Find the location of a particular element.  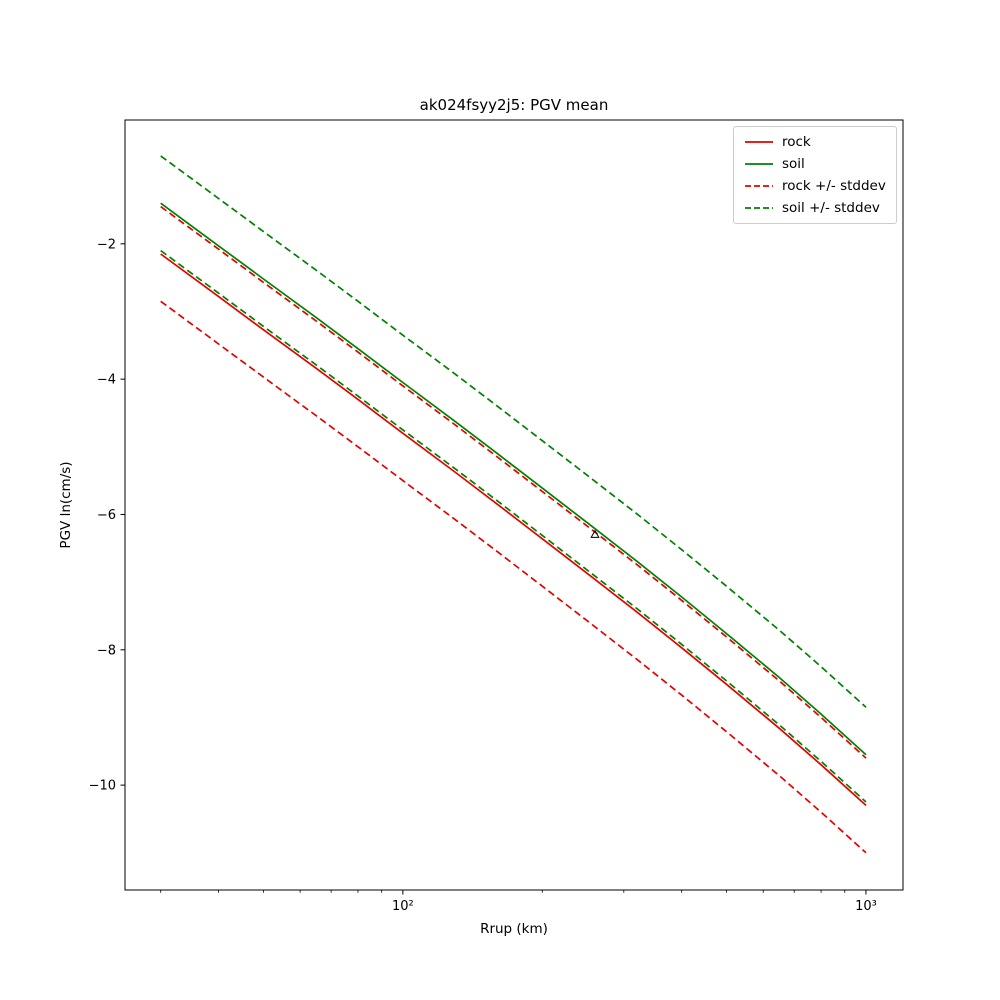

legend: rock soil rock +/- stddev soil +/- stddev is located at coordinates (815, 175).